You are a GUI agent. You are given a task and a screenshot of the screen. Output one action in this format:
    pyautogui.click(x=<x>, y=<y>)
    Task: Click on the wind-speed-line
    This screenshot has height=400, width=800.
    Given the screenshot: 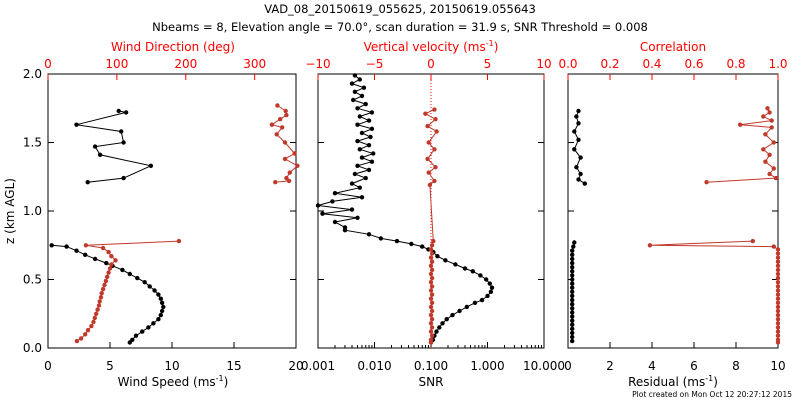 What is the action you would take?
    pyautogui.click(x=114, y=146)
    